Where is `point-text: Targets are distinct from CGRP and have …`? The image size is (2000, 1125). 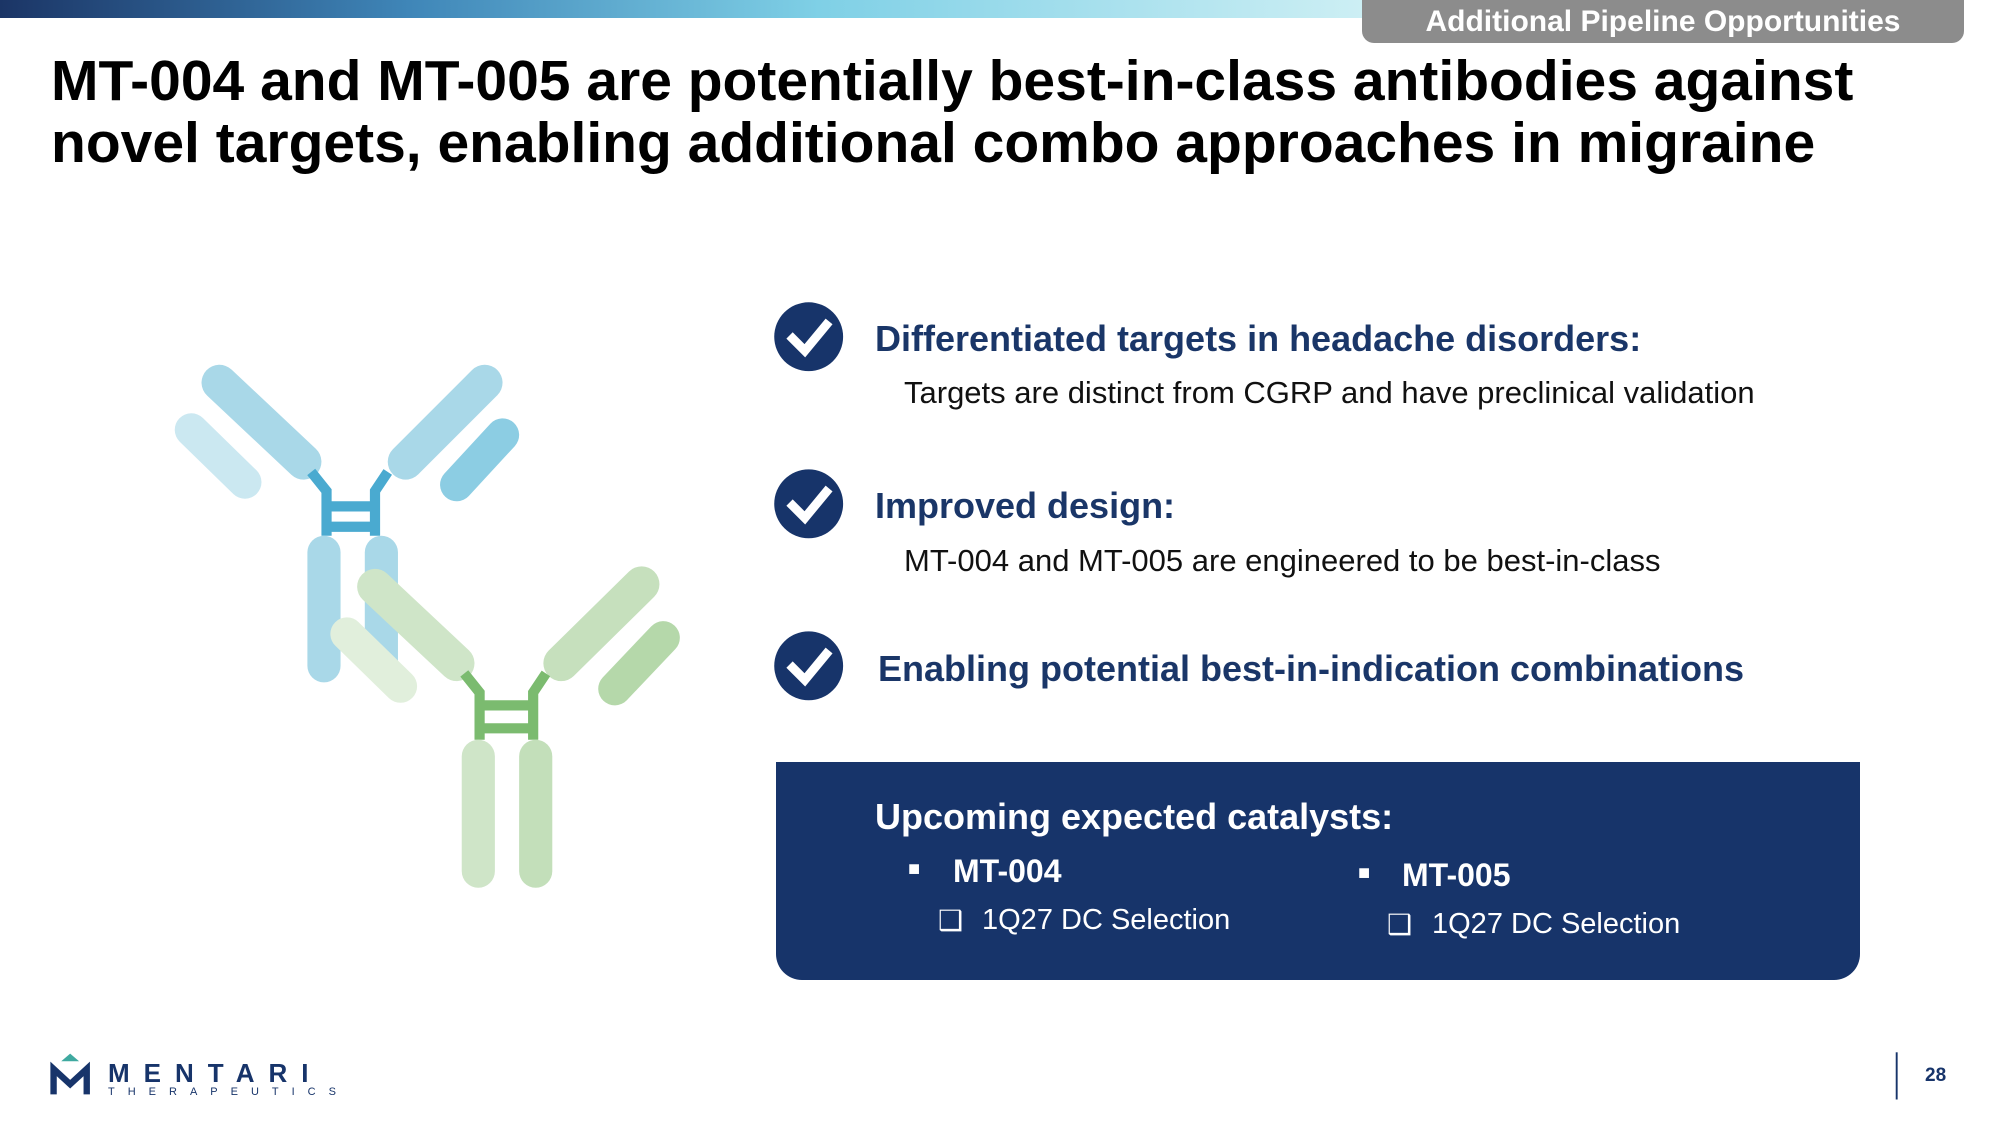 point-text: Targets are distinct from CGRP and have … is located at coordinates (1329, 392).